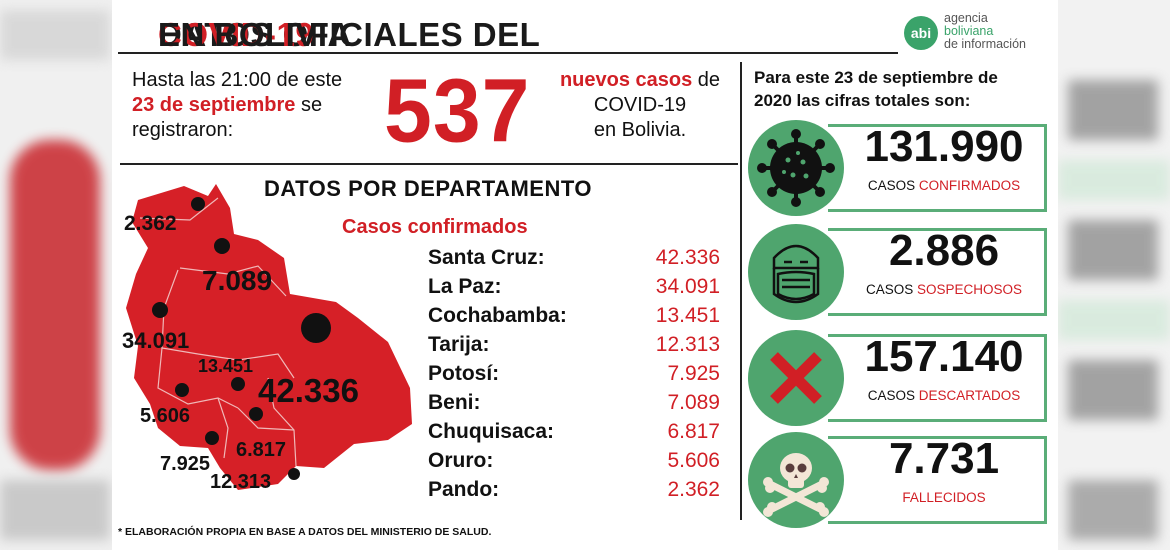 The width and height of the screenshot is (1170, 550). I want to click on stat-discarded: 157.140 CASOS DESCARTADOS, so click(901, 378).